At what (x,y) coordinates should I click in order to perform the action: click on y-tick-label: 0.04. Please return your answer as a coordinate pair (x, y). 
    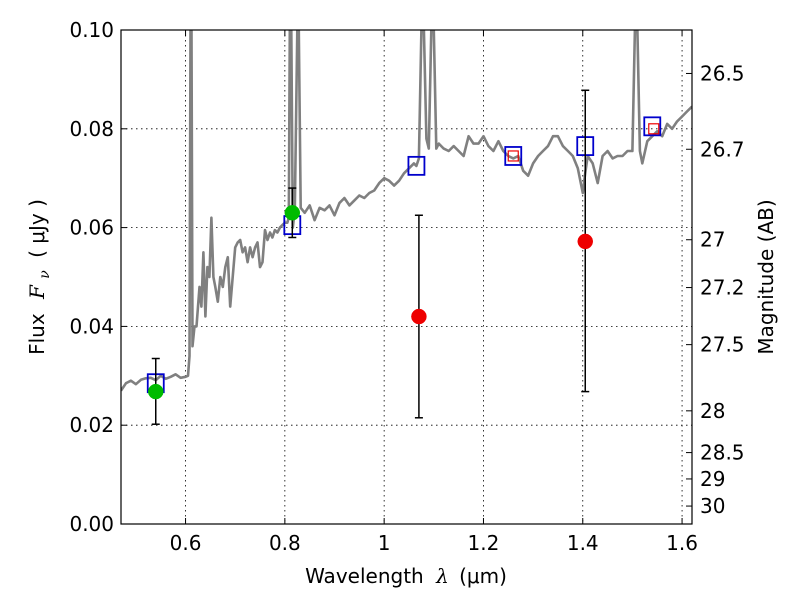
    Looking at the image, I should click on (91, 326).